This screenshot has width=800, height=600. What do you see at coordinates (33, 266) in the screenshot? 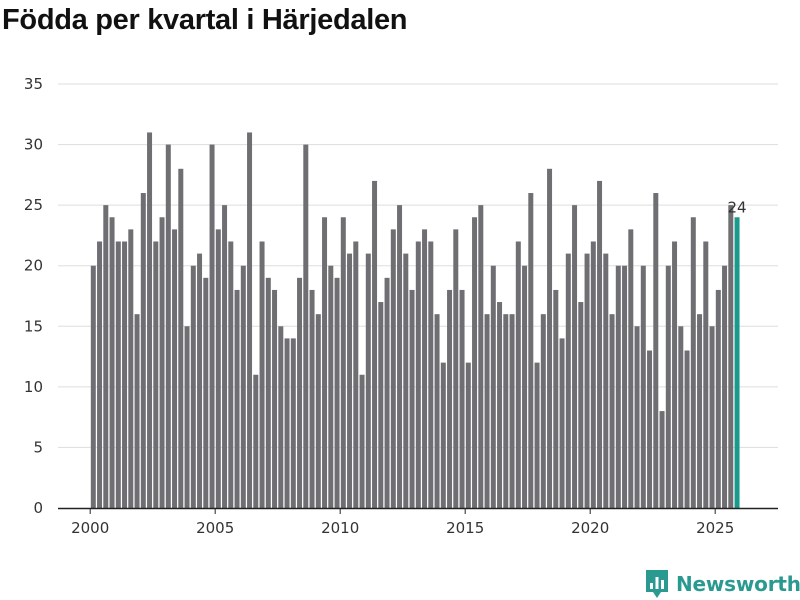
I see `y-tick-label: 20` at bounding box center [33, 266].